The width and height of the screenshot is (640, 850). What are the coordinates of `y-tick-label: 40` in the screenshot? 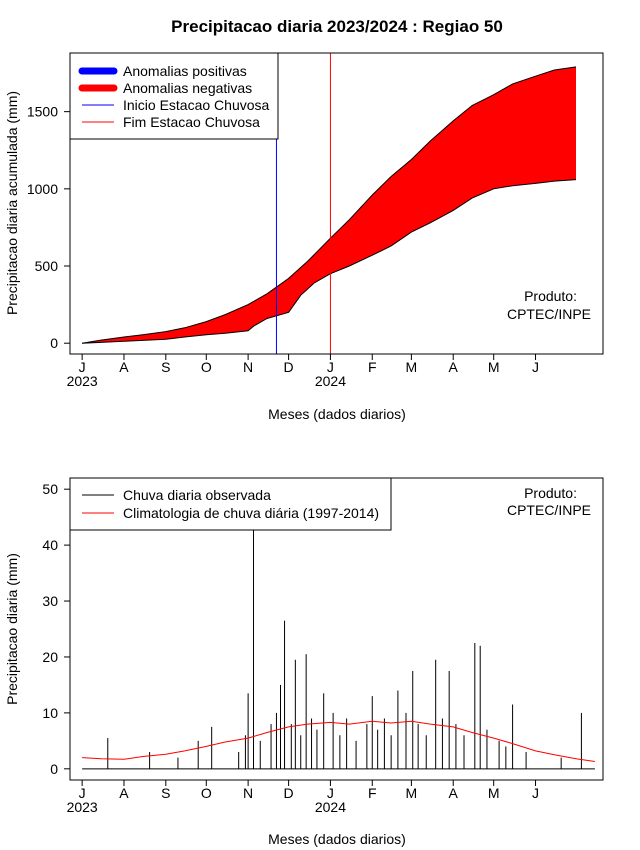 It's located at (50, 545).